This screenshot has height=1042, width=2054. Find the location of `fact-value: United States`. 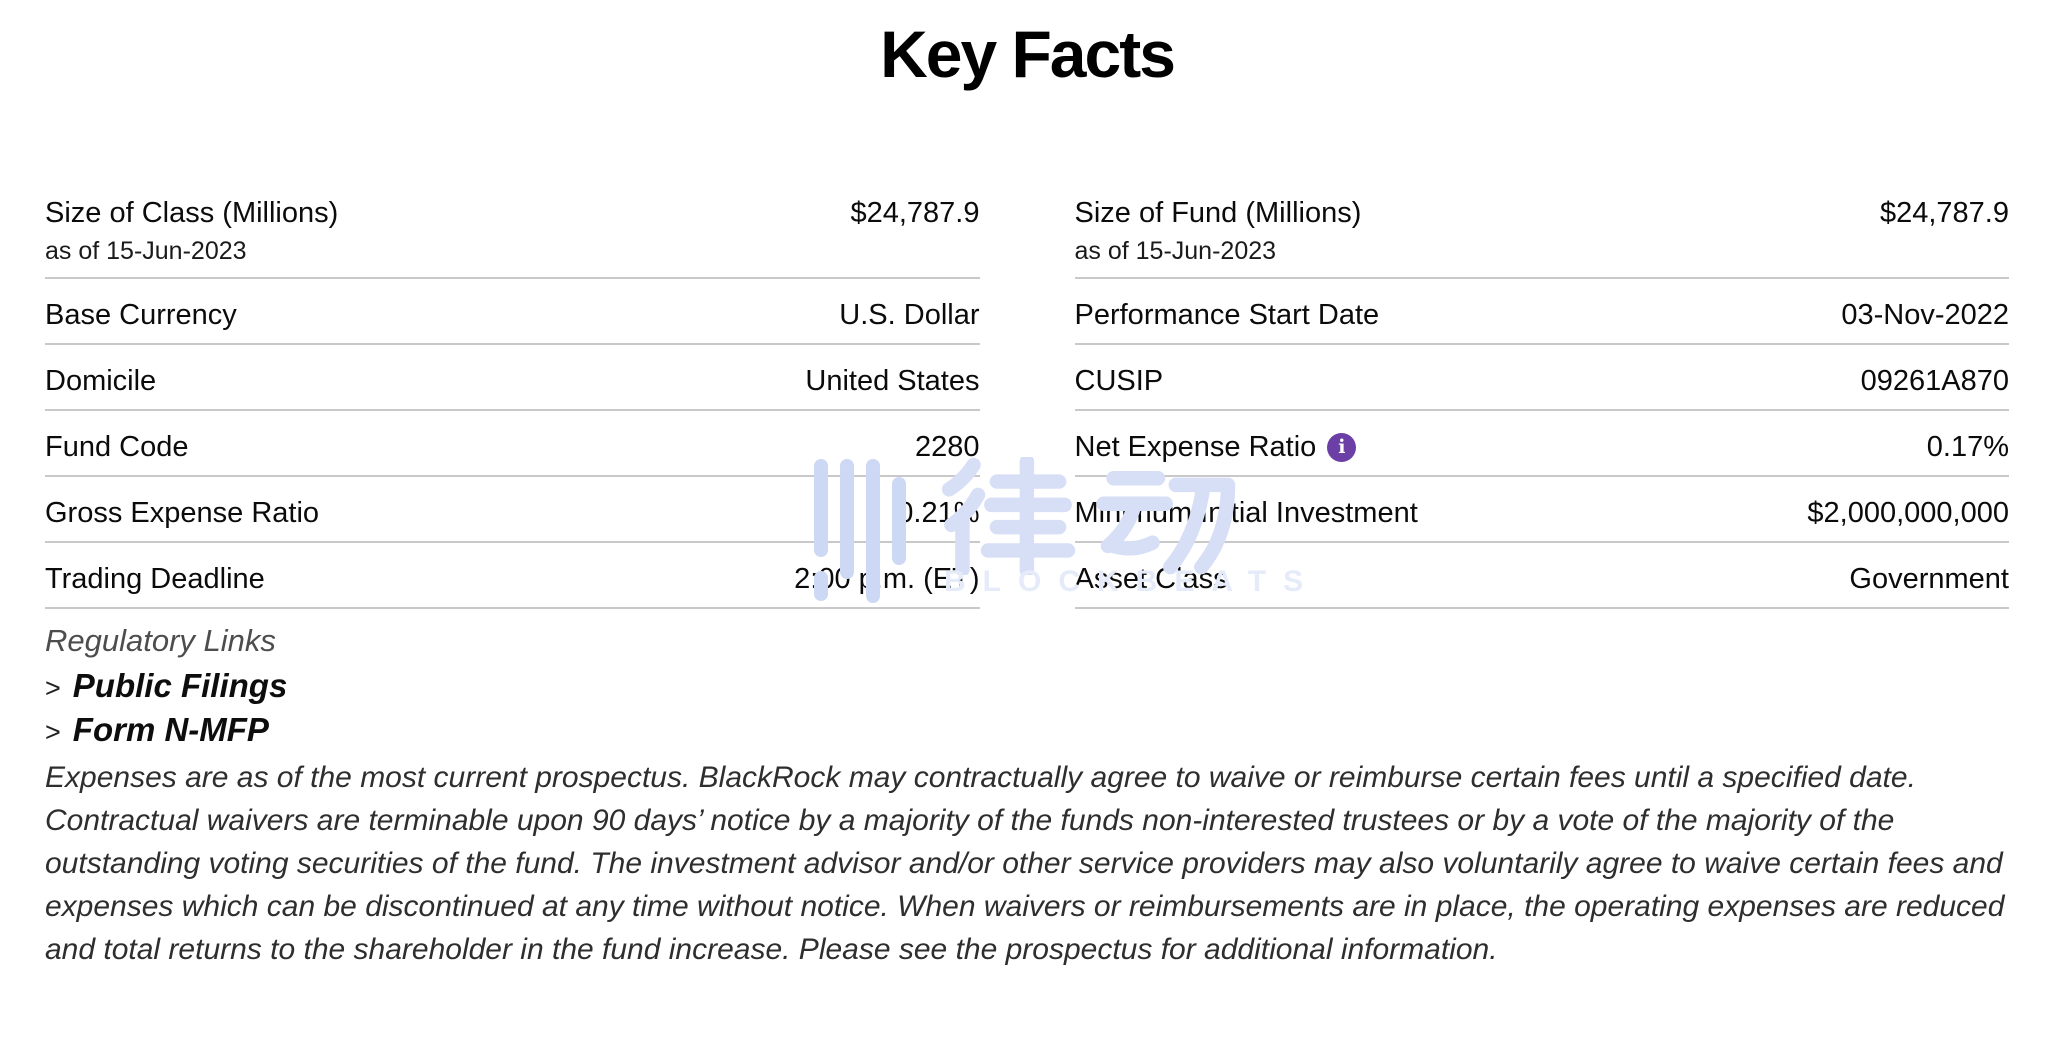

fact-value: United States is located at coordinates (892, 381).